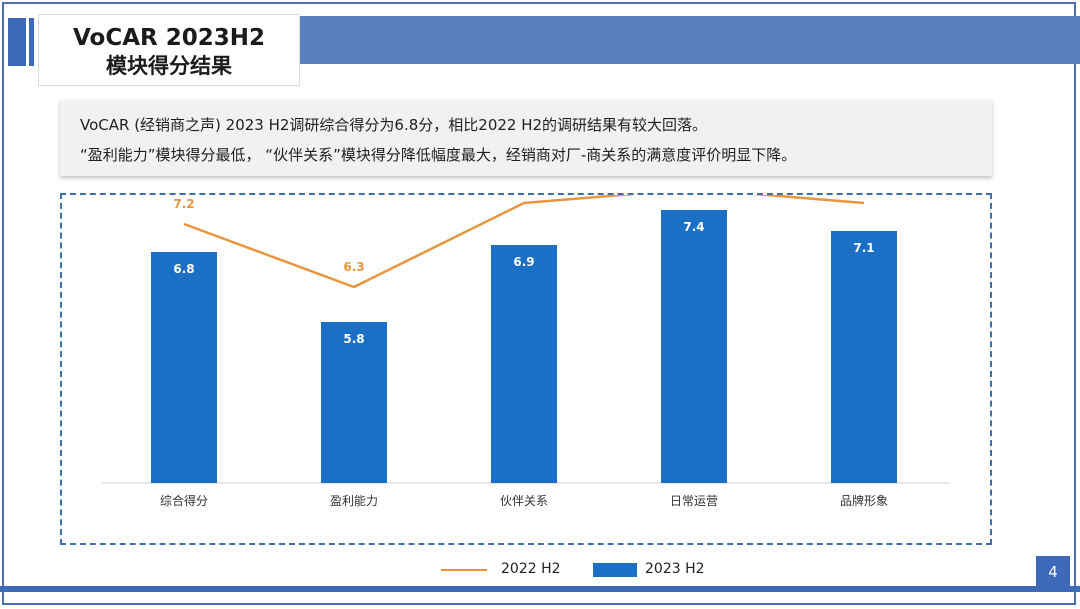 The image size is (1080, 609). Describe the element at coordinates (183, 204) in the screenshot. I see `line-value-label: 7.2` at that location.